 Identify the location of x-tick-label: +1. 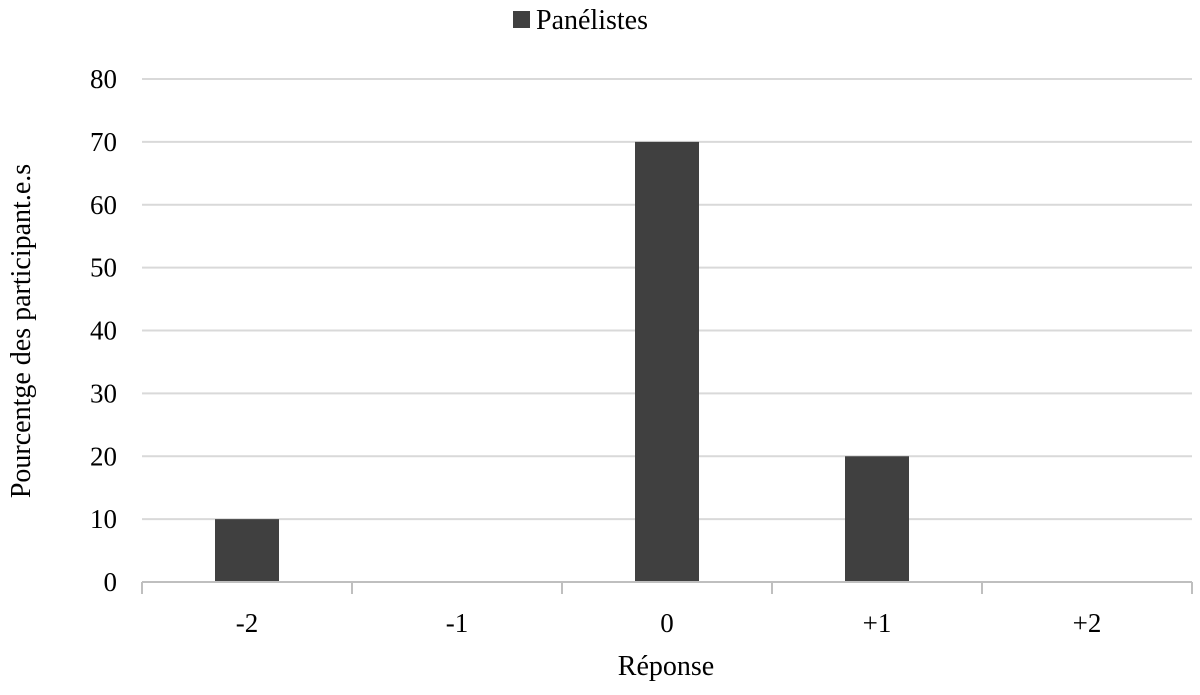
(877, 623).